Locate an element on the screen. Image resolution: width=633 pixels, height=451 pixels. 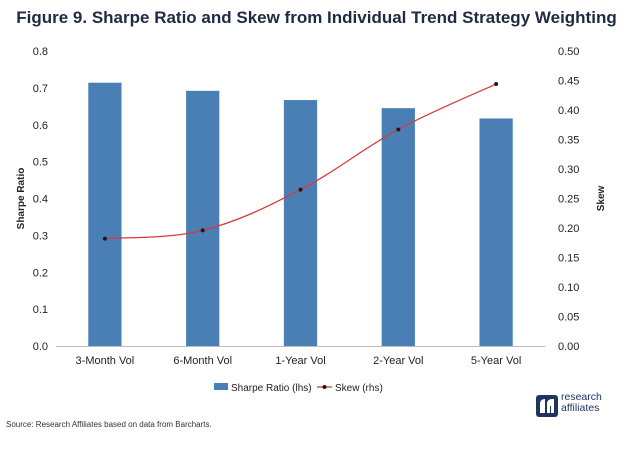
right-tick-label: 0.15 is located at coordinates (568, 259).